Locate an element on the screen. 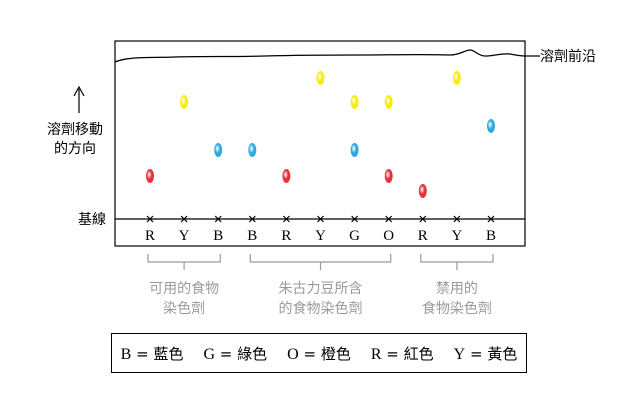  color-key: B = 藍色 G = 綠色 O = 橙色 R = 紅色 Y = 黃色 is located at coordinates (319, 353).